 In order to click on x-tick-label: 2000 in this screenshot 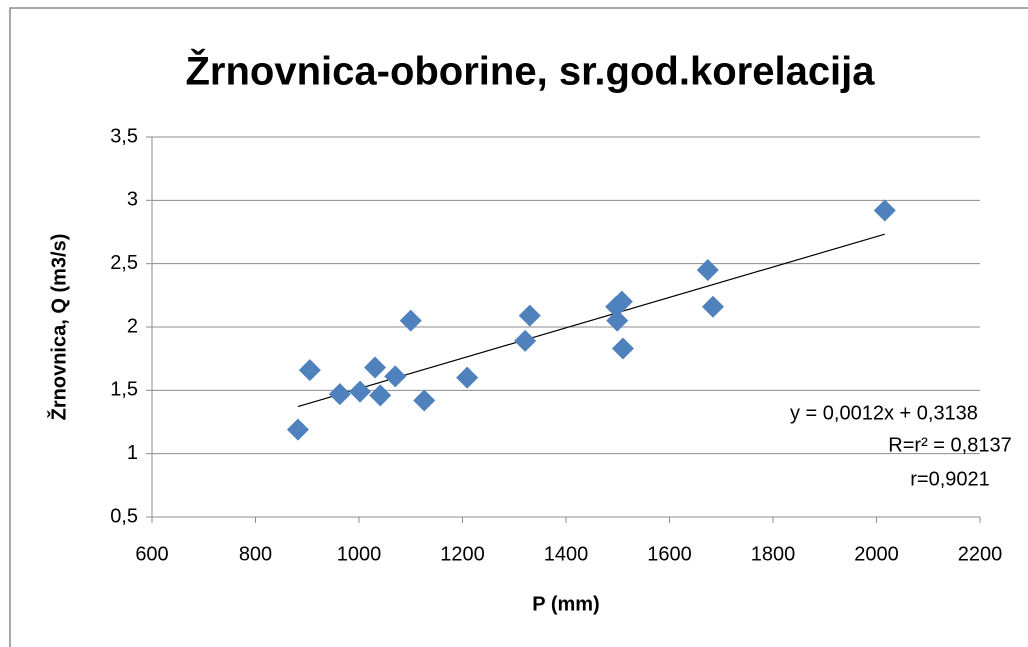, I will do `click(876, 554)`.